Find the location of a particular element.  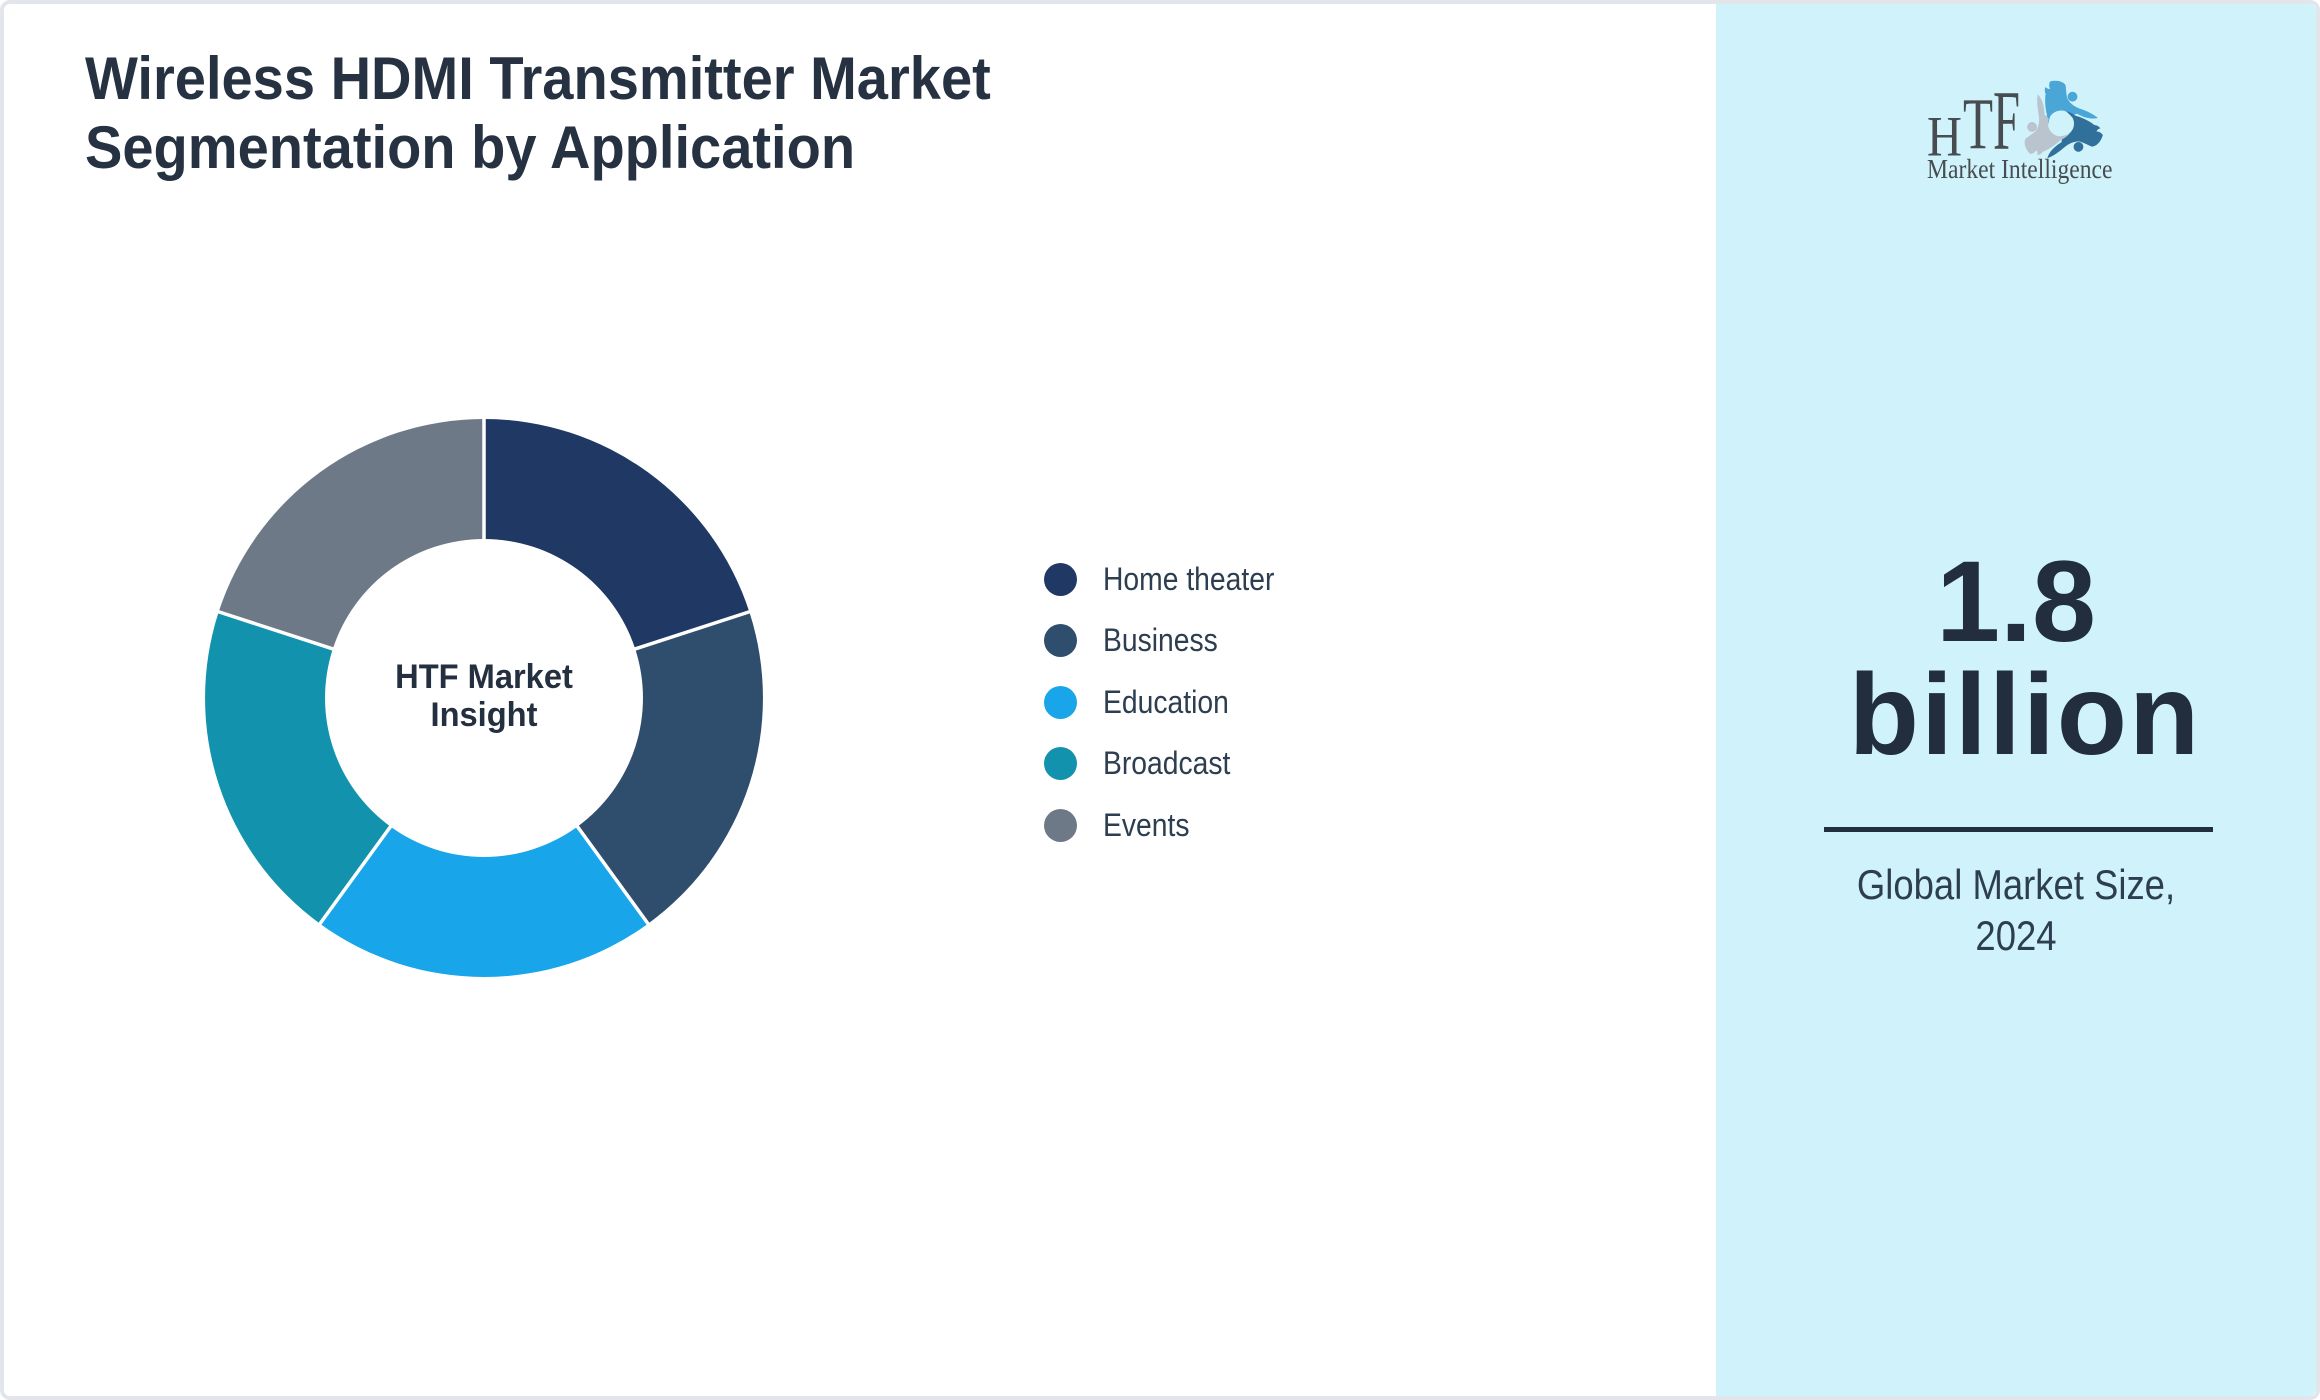

svg-text: Market Intelligence is located at coordinates (2020, 169).